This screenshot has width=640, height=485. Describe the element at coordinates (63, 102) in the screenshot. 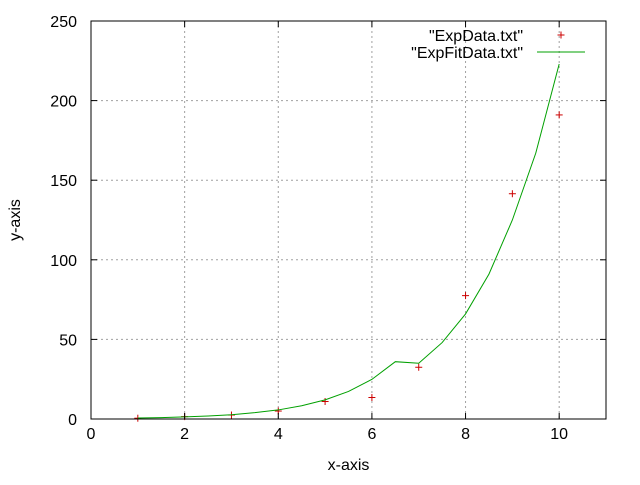

I see `y-tick-label: 200` at that location.